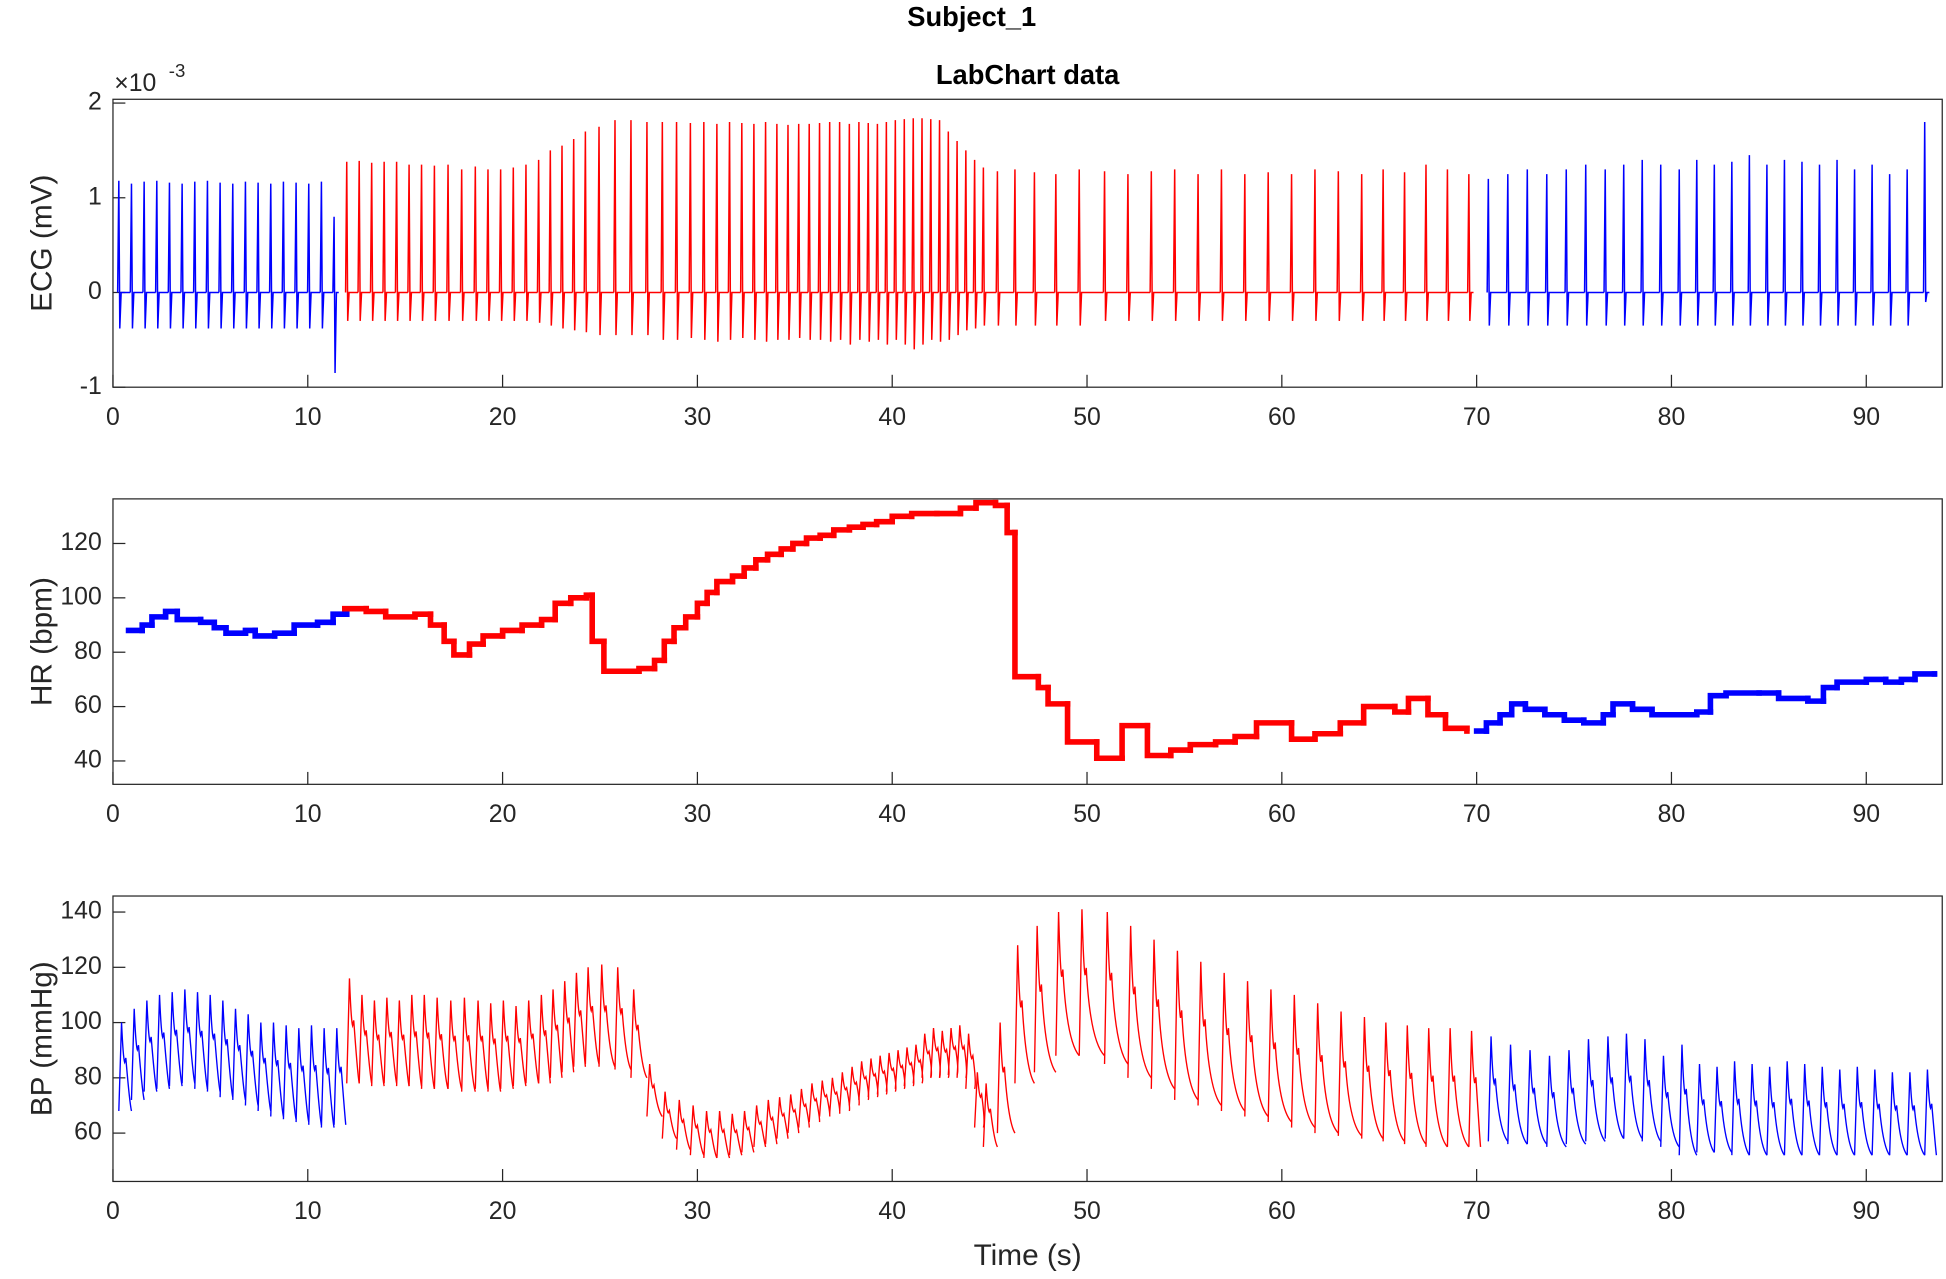 The image size is (1946, 1279). What do you see at coordinates (1087, 417) in the screenshot?
I see `x-tick-label: 50` at bounding box center [1087, 417].